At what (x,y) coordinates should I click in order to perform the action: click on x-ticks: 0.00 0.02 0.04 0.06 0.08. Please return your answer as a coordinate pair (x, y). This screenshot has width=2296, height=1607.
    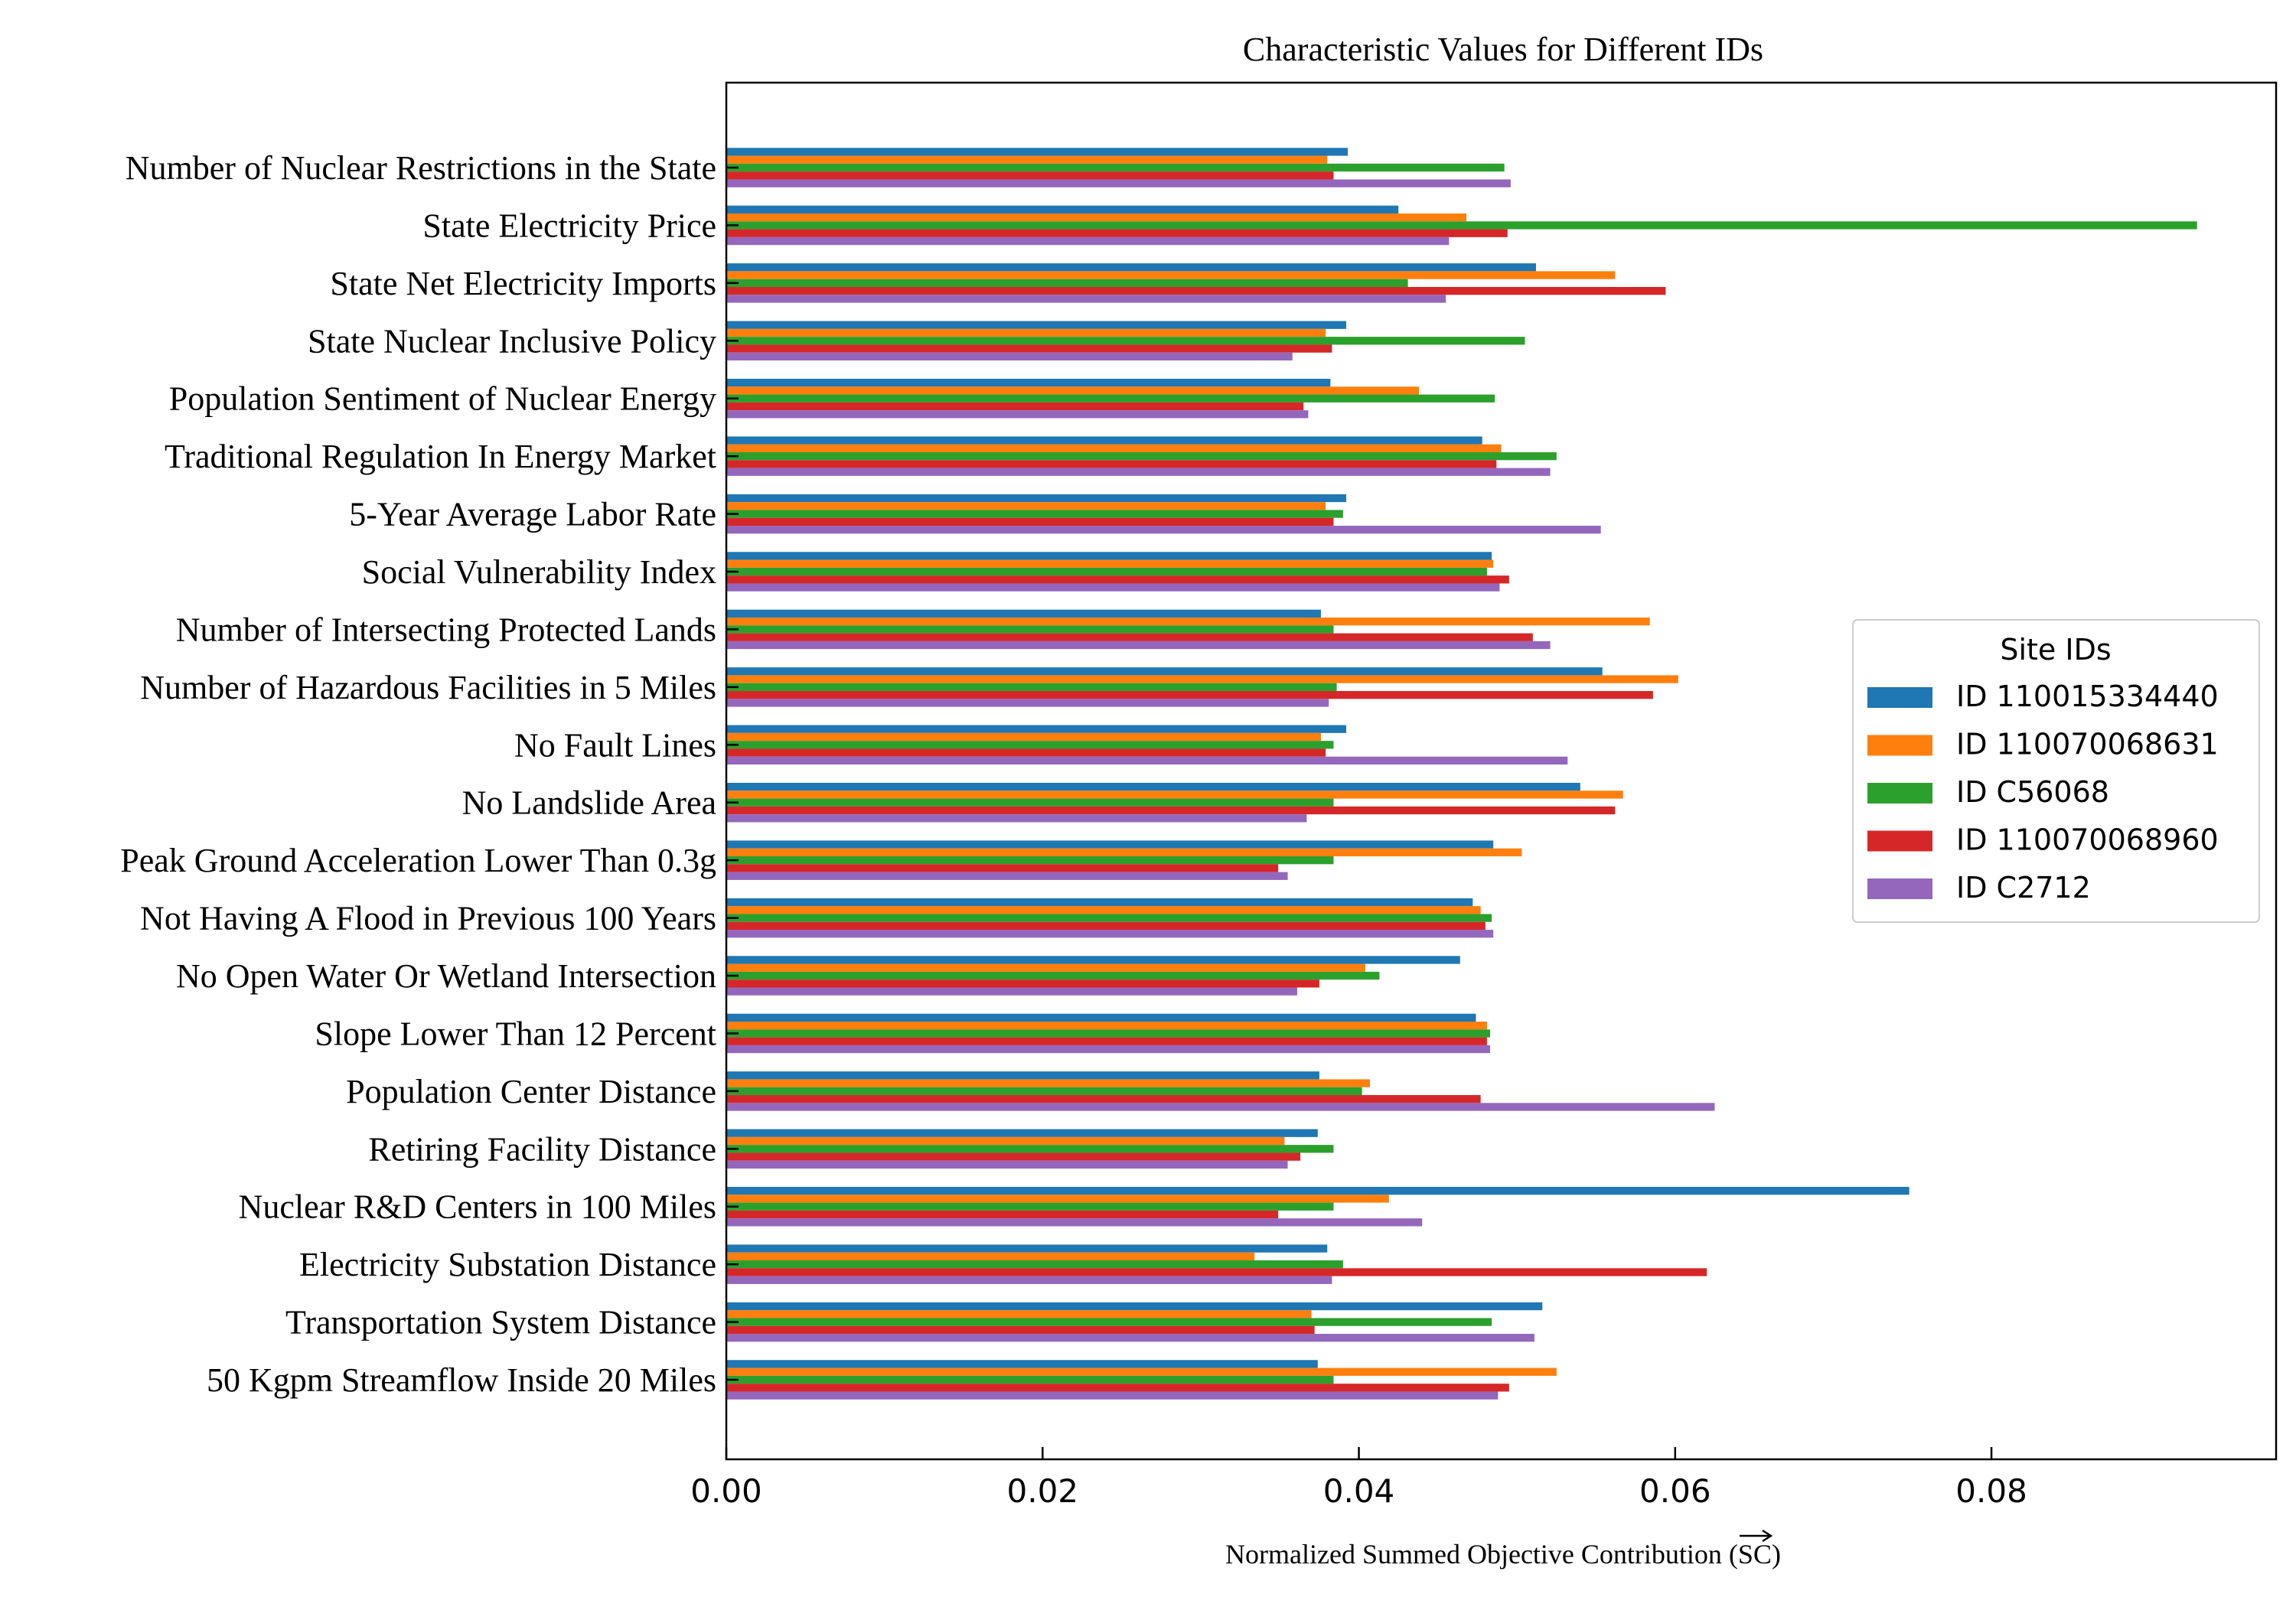
    Looking at the image, I should click on (1358, 1479).